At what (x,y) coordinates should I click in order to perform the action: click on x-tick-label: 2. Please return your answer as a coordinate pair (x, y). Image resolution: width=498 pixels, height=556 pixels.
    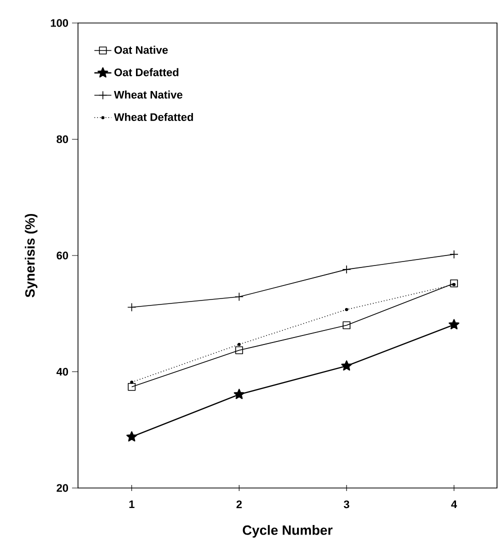
    Looking at the image, I should click on (239, 504).